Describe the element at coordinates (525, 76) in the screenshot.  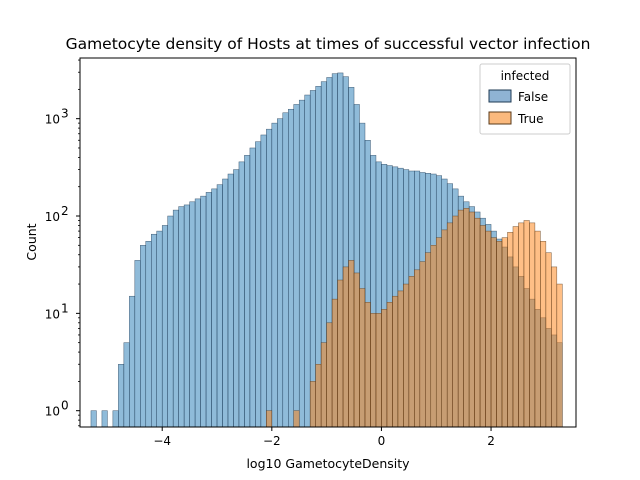
I see `legend-title: infected` at that location.